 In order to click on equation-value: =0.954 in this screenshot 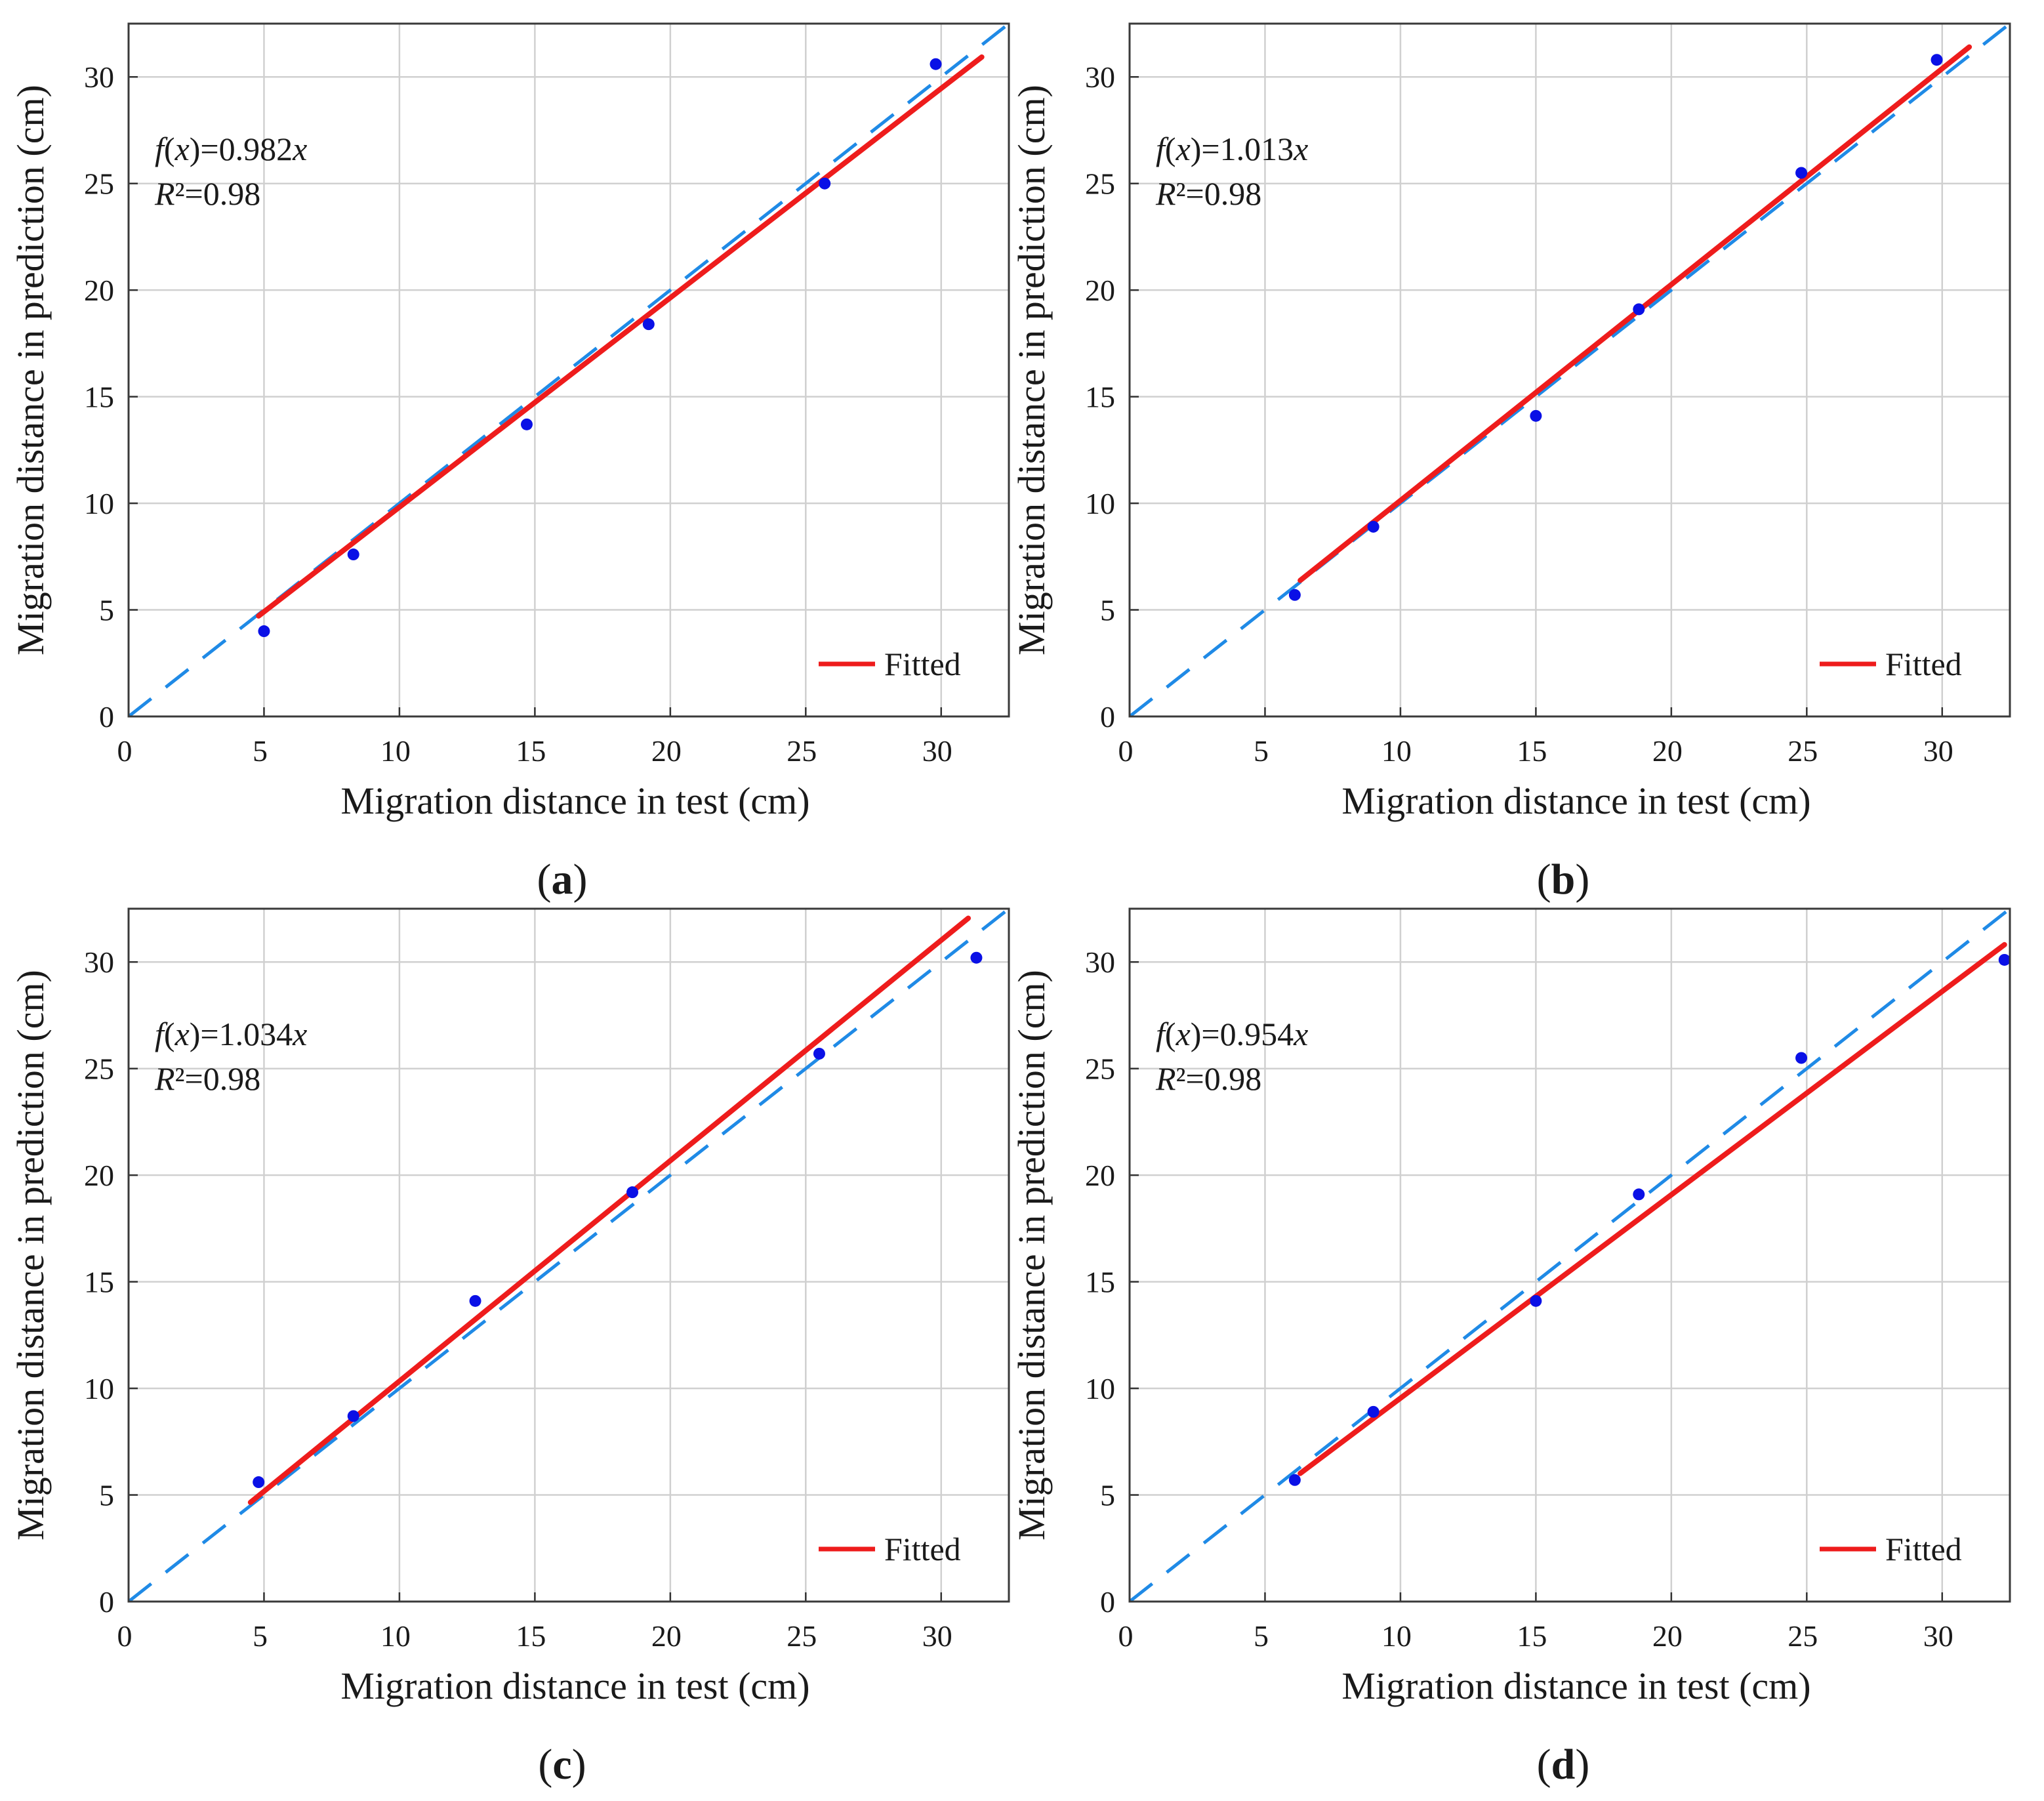, I will do `click(1247, 1034)`.